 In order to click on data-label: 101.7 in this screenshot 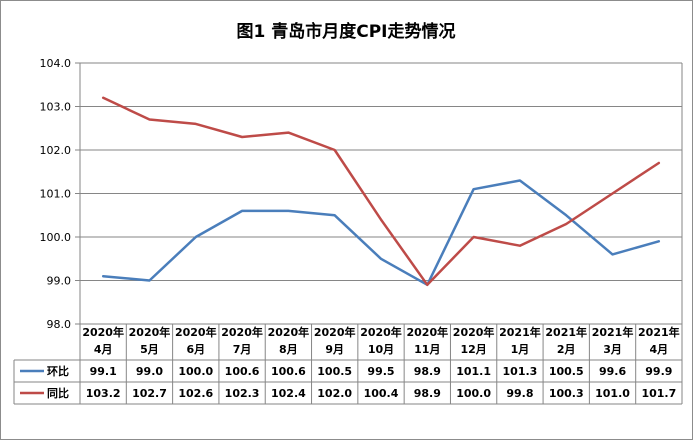, I will do `click(658, 393)`.